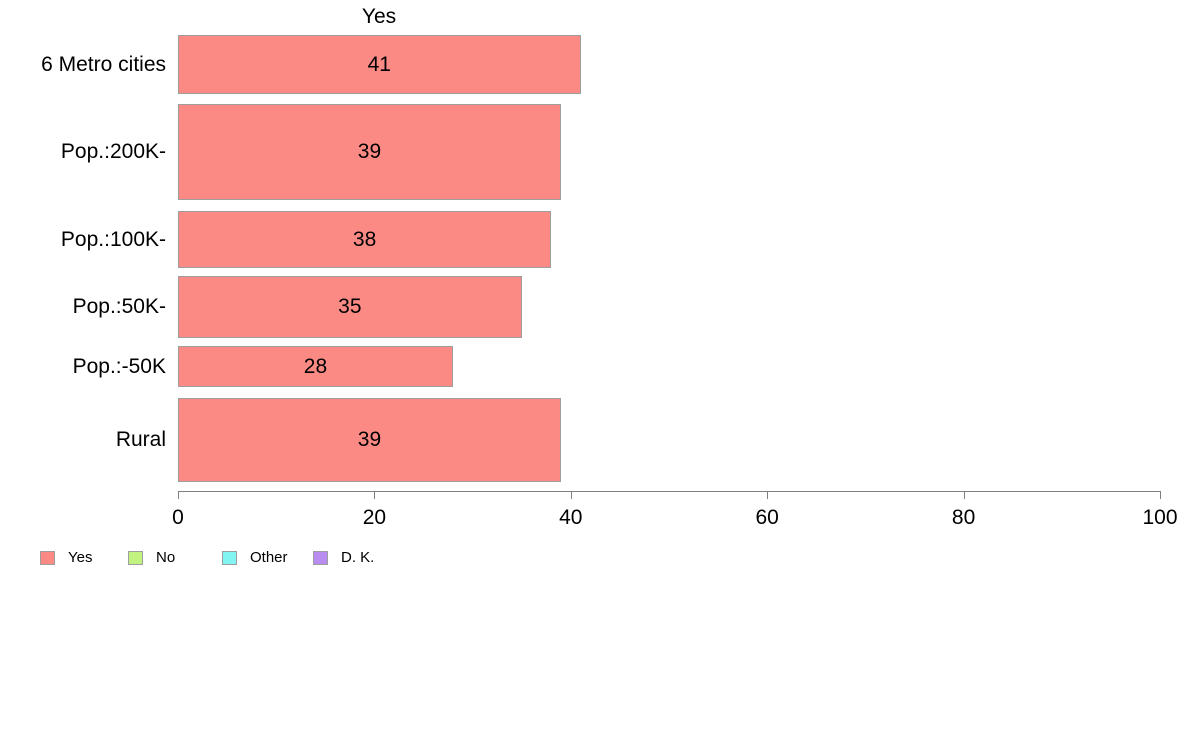 The height and width of the screenshot is (736, 1188). What do you see at coordinates (119, 366) in the screenshot?
I see `category-label: Pop.:-50K` at bounding box center [119, 366].